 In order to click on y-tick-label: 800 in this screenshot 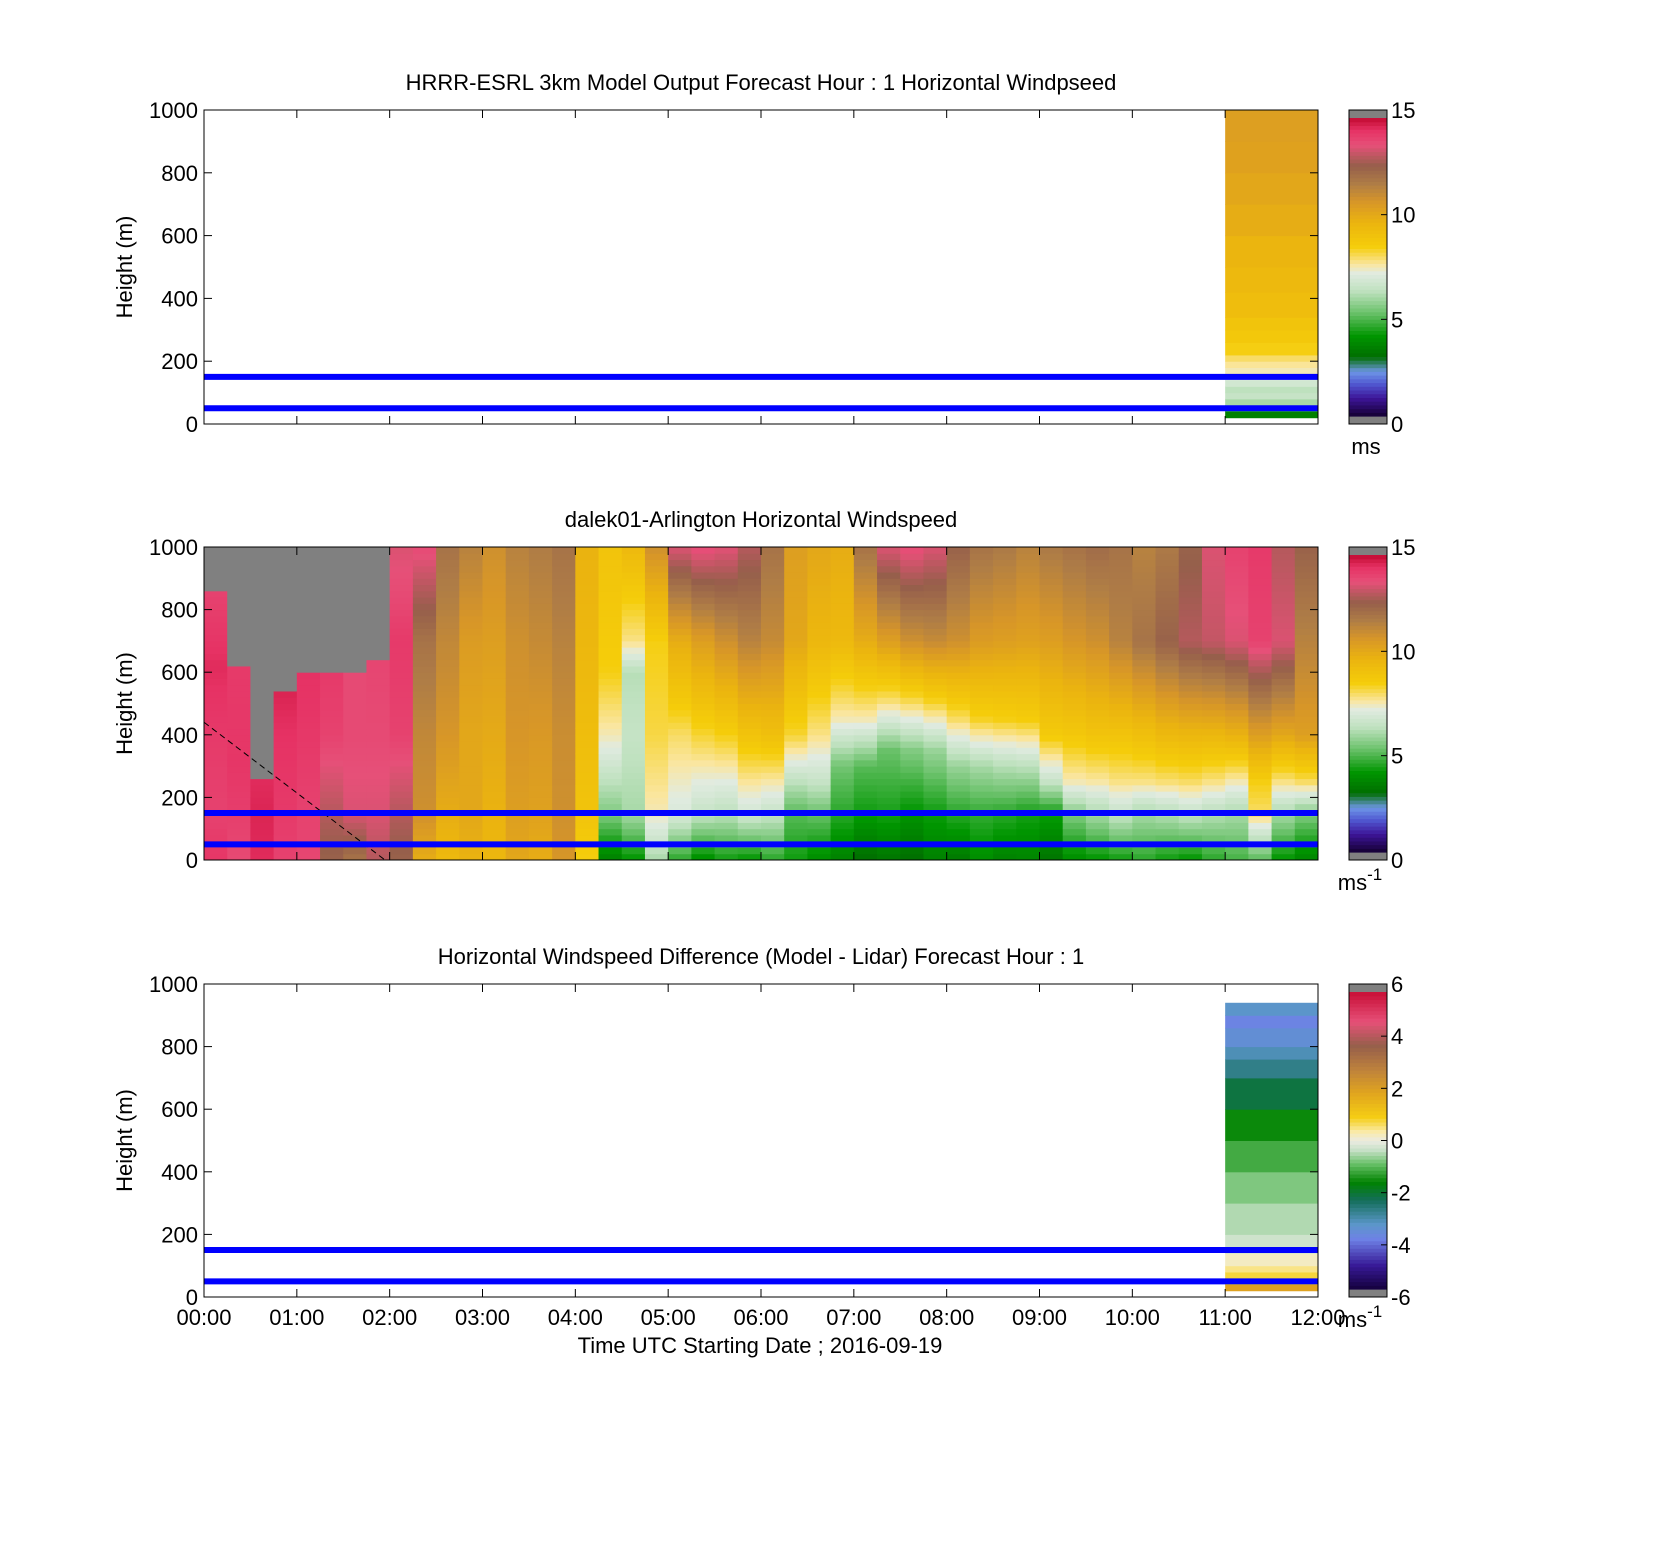, I will do `click(179, 610)`.